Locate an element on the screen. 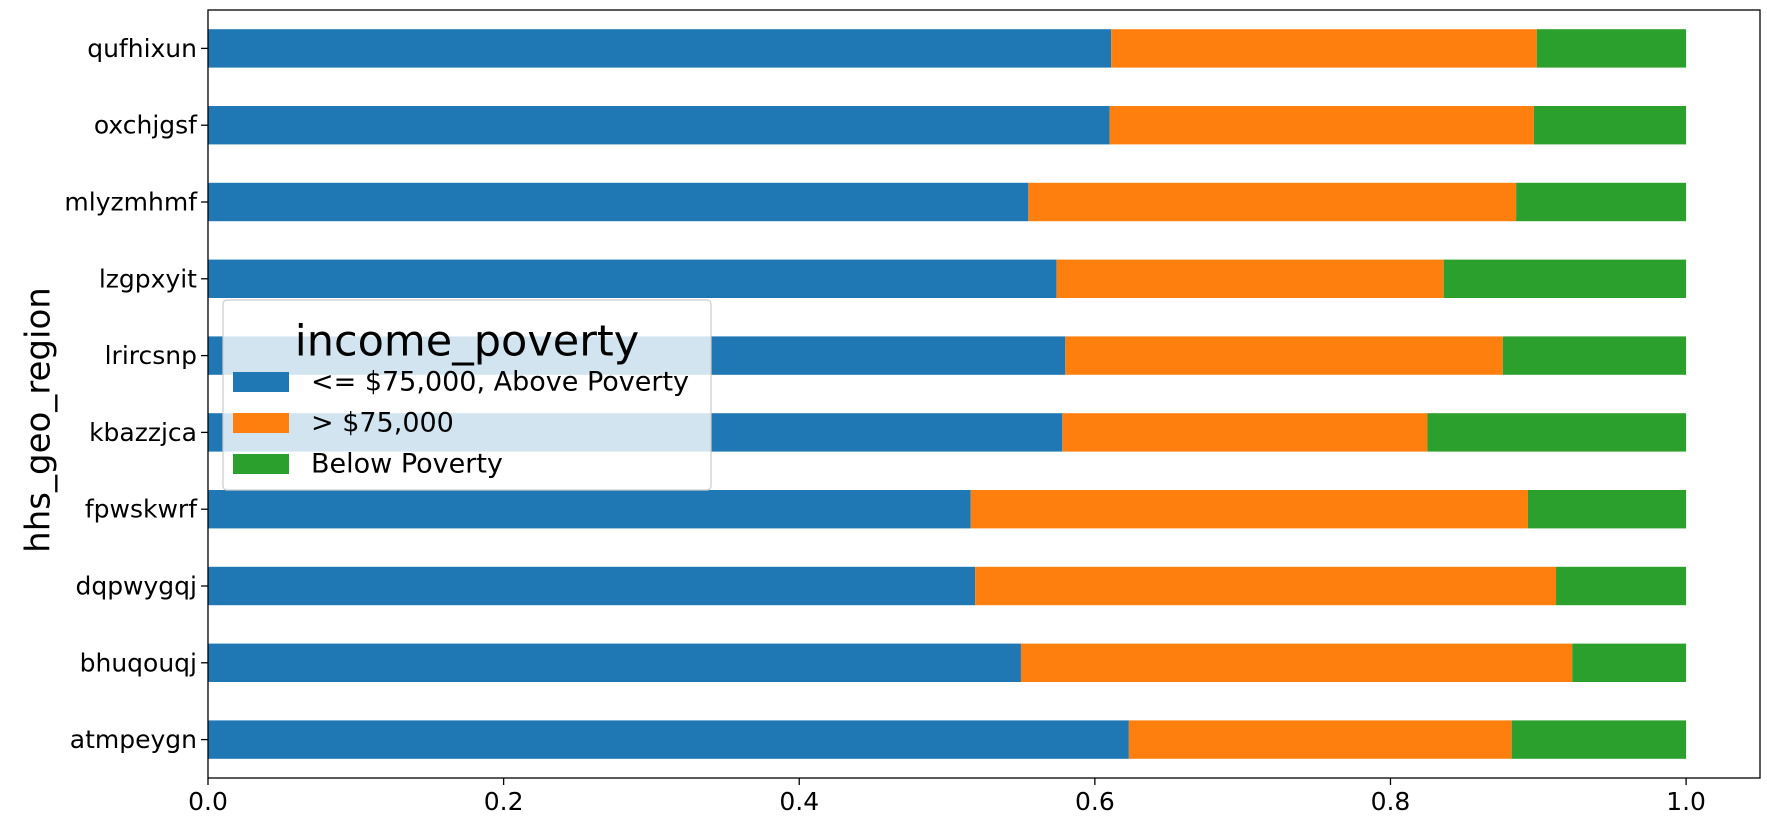  y-tick-label: qufhixun is located at coordinates (142, 48).